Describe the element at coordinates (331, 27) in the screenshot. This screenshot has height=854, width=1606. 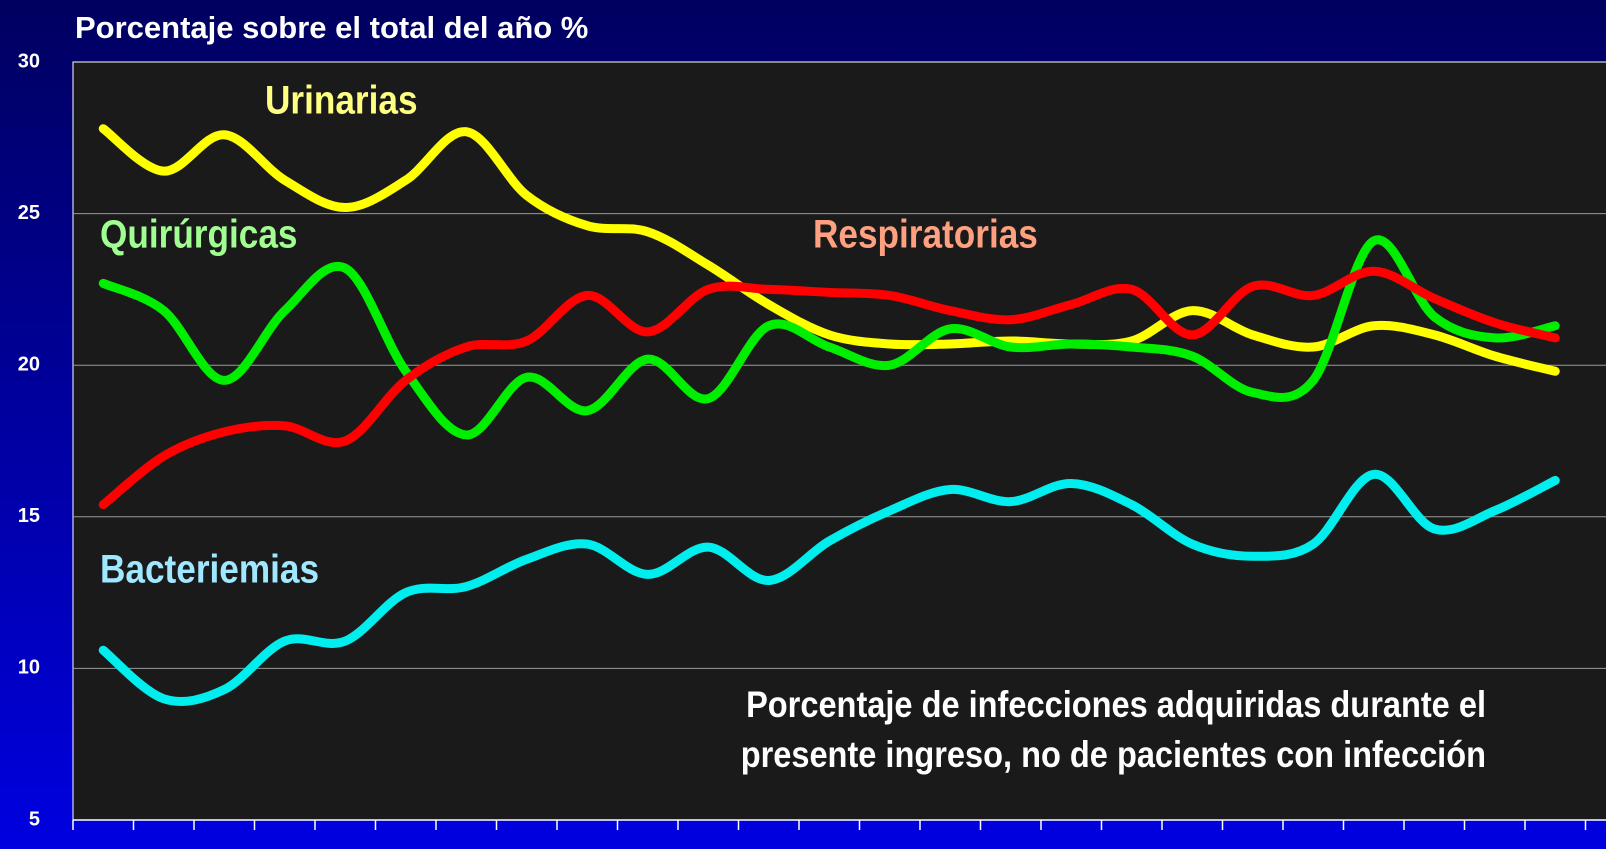
I see `chart-title: Porcentaje sobre el total del año %` at that location.